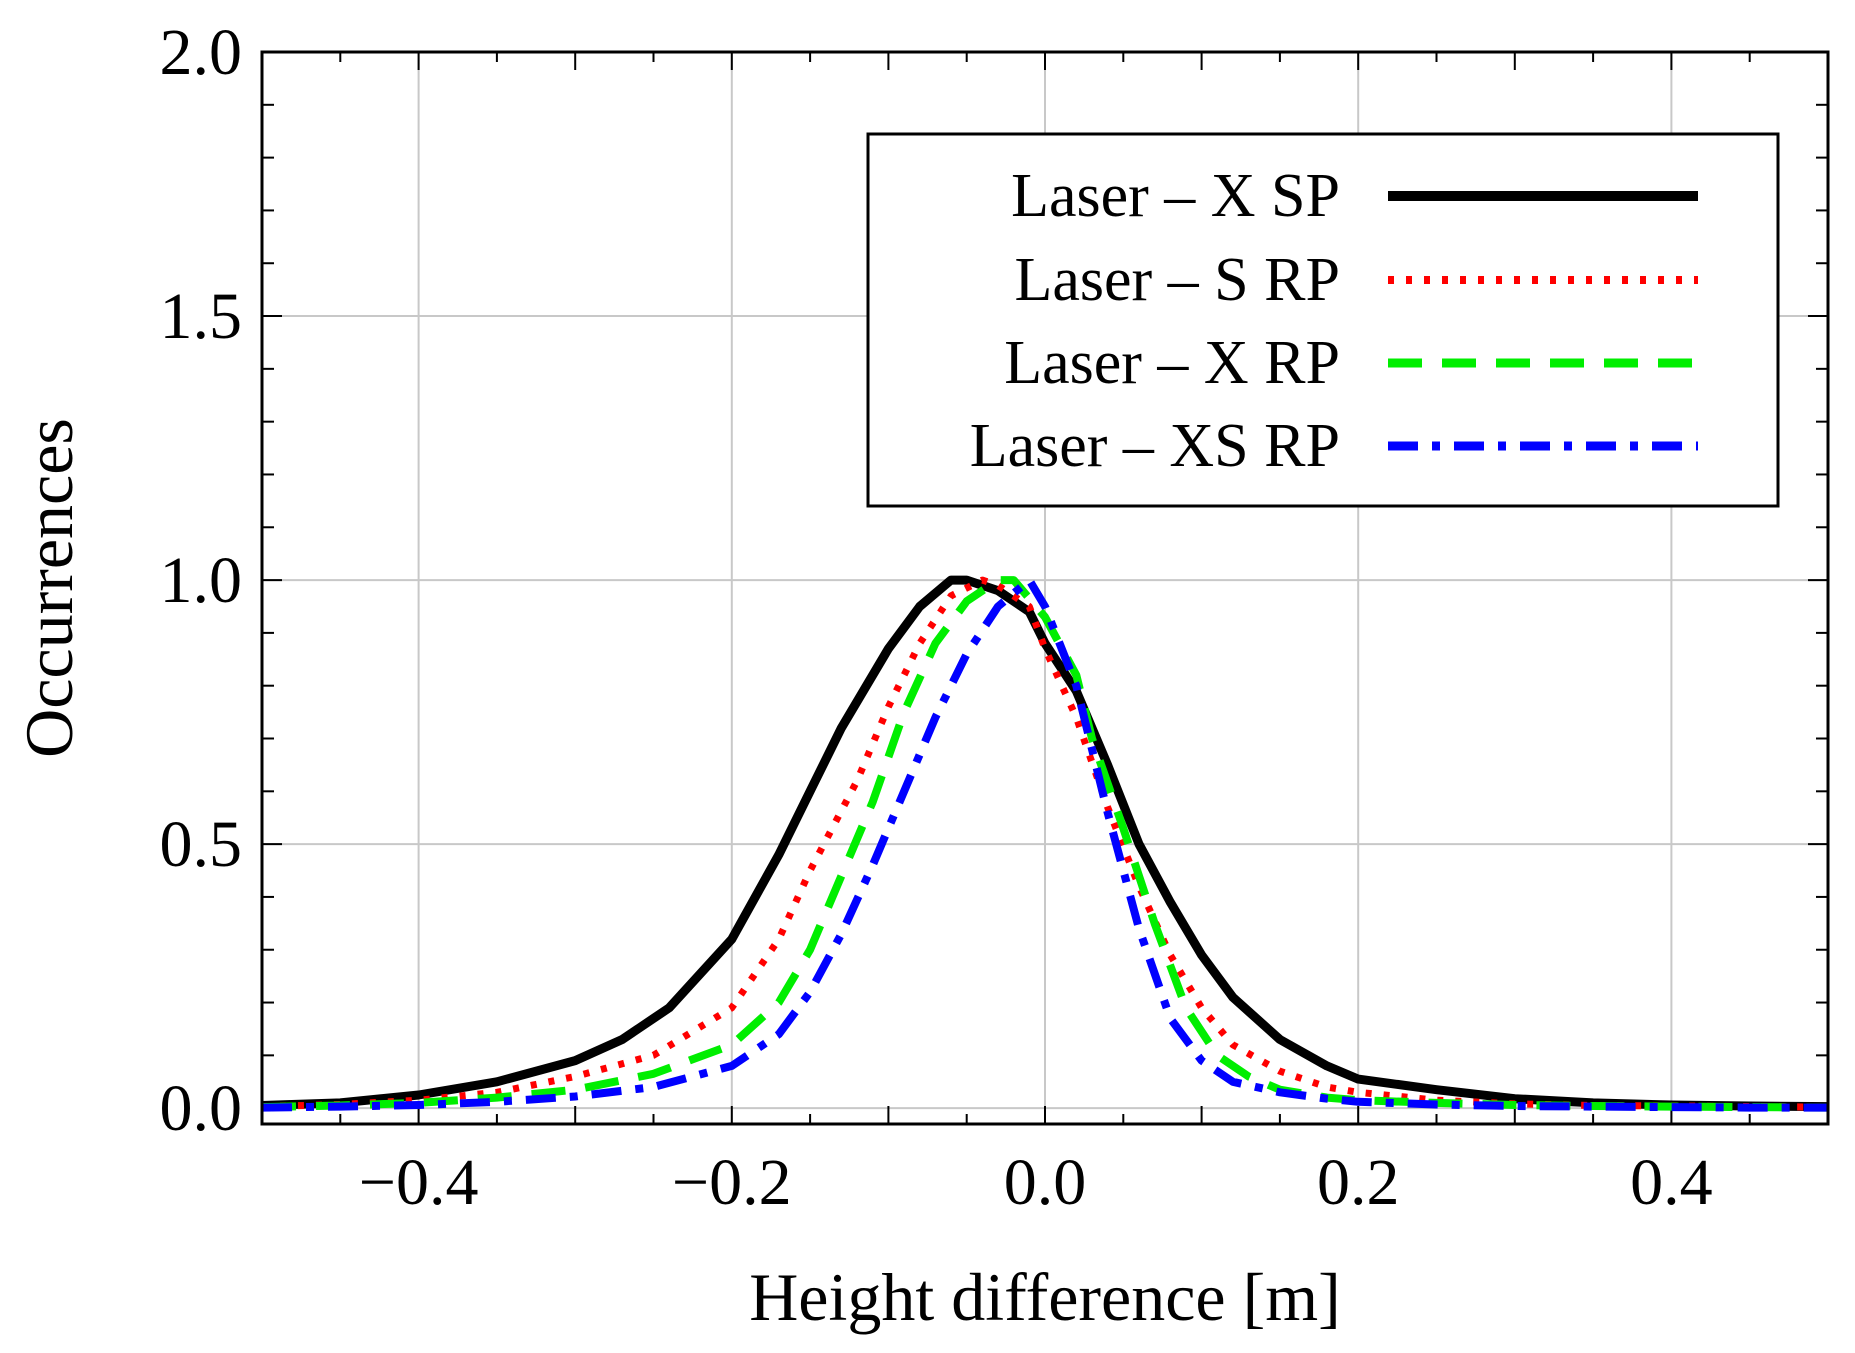 Image resolution: width=1855 pixels, height=1353 pixels. Describe the element at coordinates (201, 52) in the screenshot. I see `y-tick-label: 2.0` at that location.